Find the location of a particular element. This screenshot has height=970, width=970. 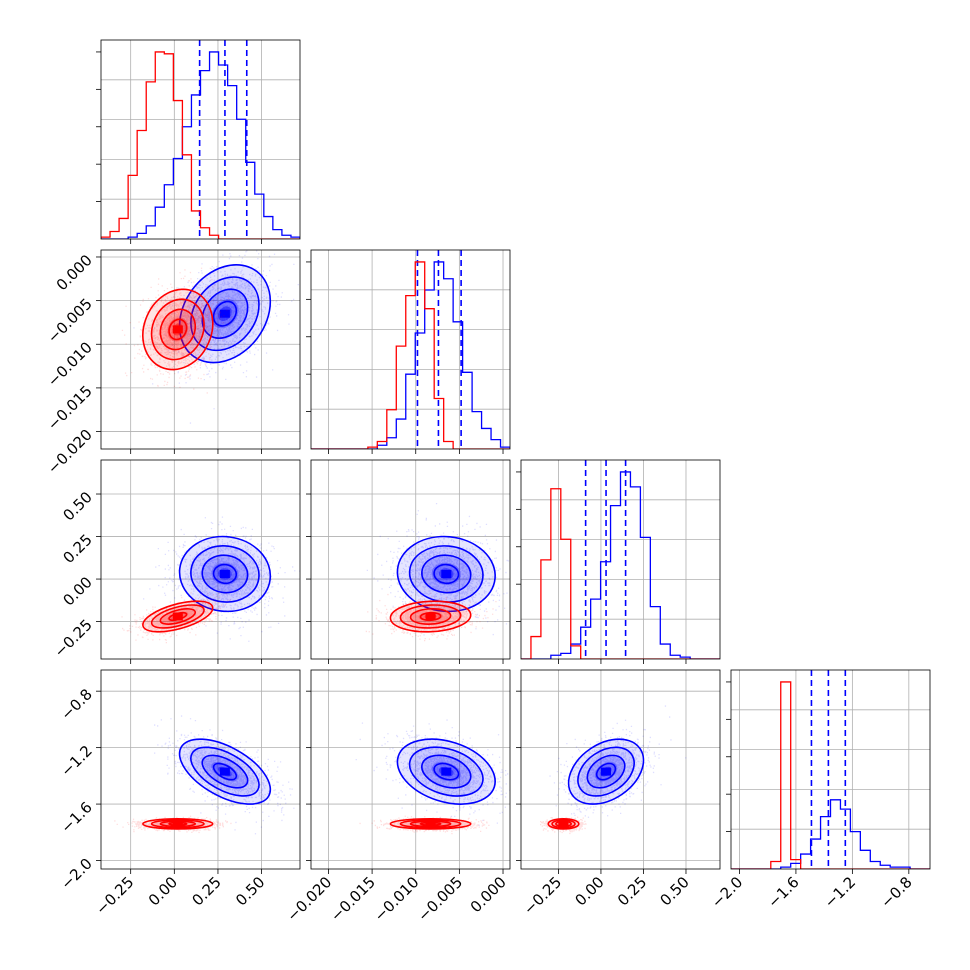

panel-3-1-plot is located at coordinates (410, 769).